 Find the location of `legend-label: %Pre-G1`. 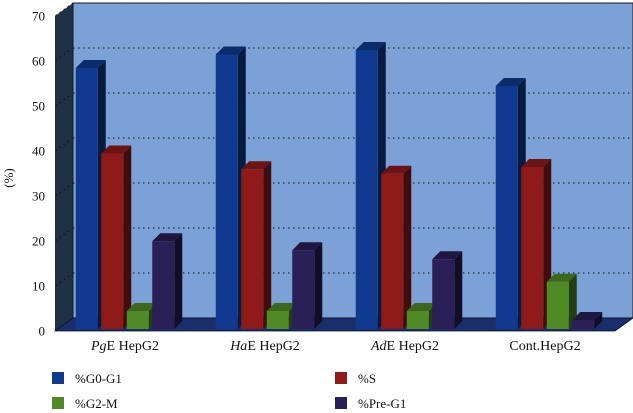

legend-label: %Pre-G1 is located at coordinates (382, 403).